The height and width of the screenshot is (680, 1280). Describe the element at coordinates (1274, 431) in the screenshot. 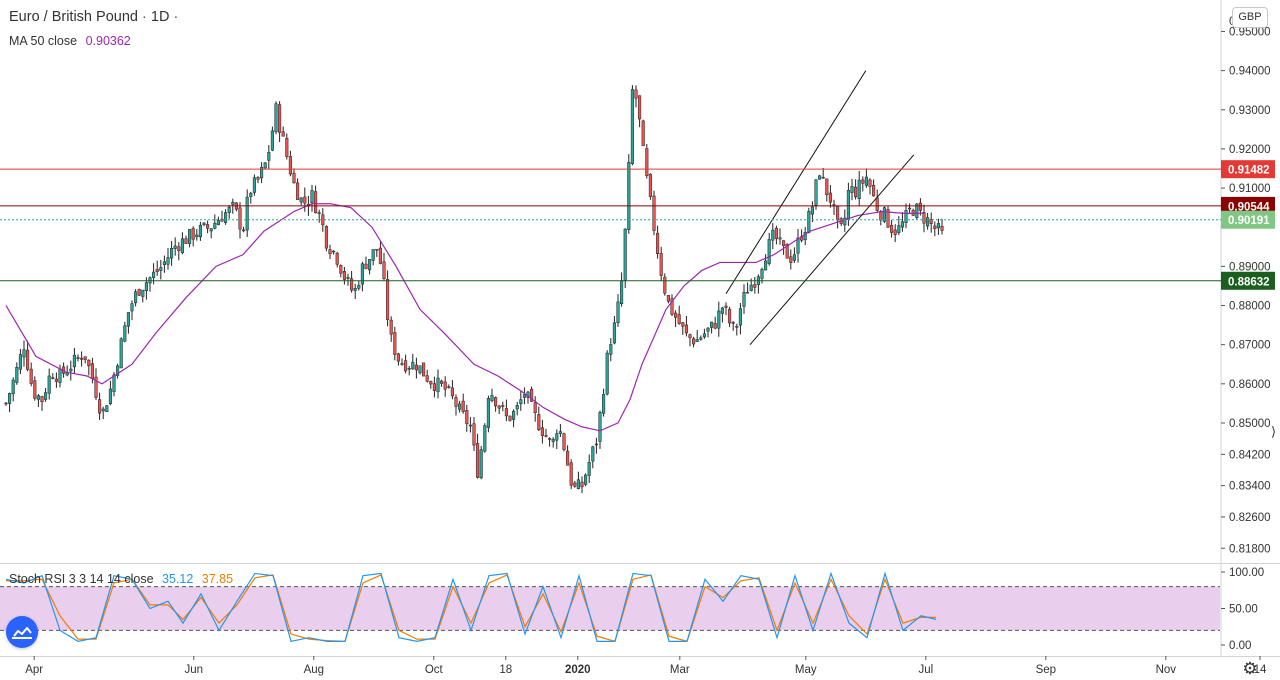

I see `scroll-handle-icon: ⟩` at that location.